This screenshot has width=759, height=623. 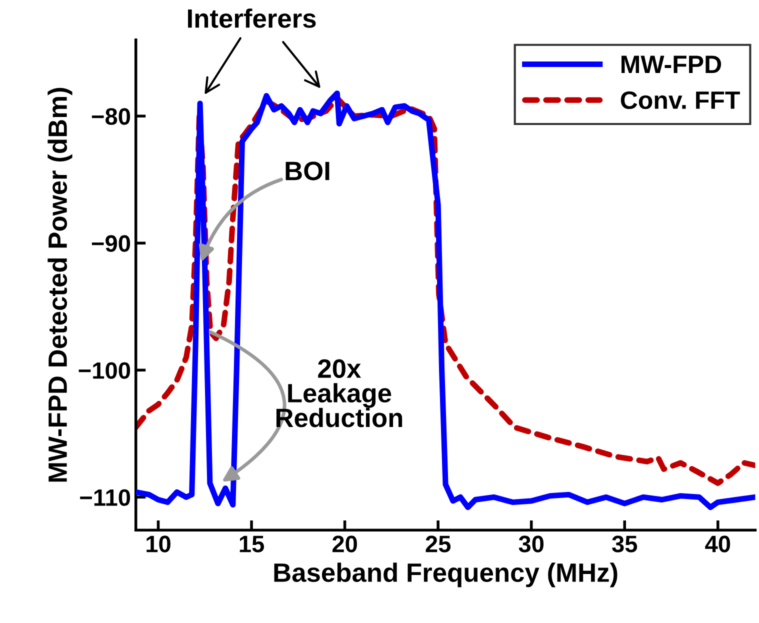 What do you see at coordinates (438, 544) in the screenshot?
I see `x-tick-label: 25` at bounding box center [438, 544].